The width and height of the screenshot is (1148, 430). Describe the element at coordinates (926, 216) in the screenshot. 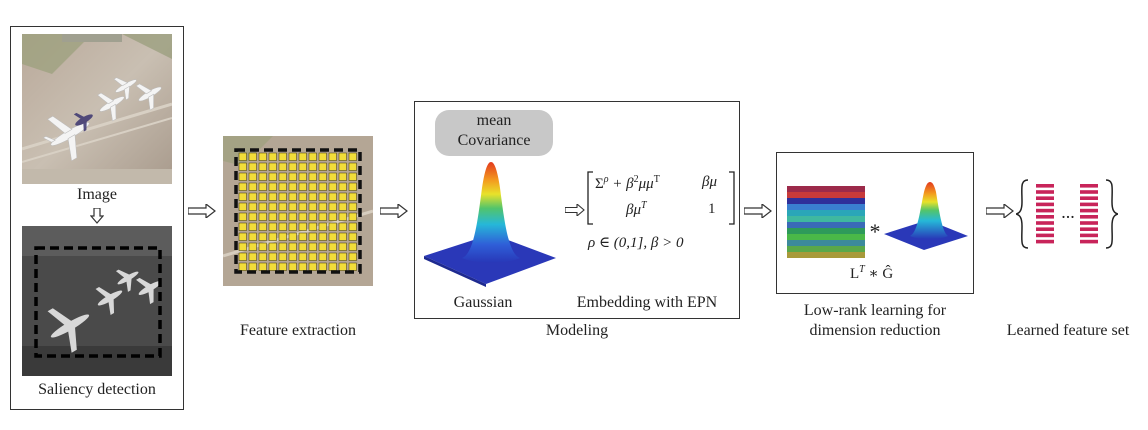

I see `small-gaussian-surface` at that location.